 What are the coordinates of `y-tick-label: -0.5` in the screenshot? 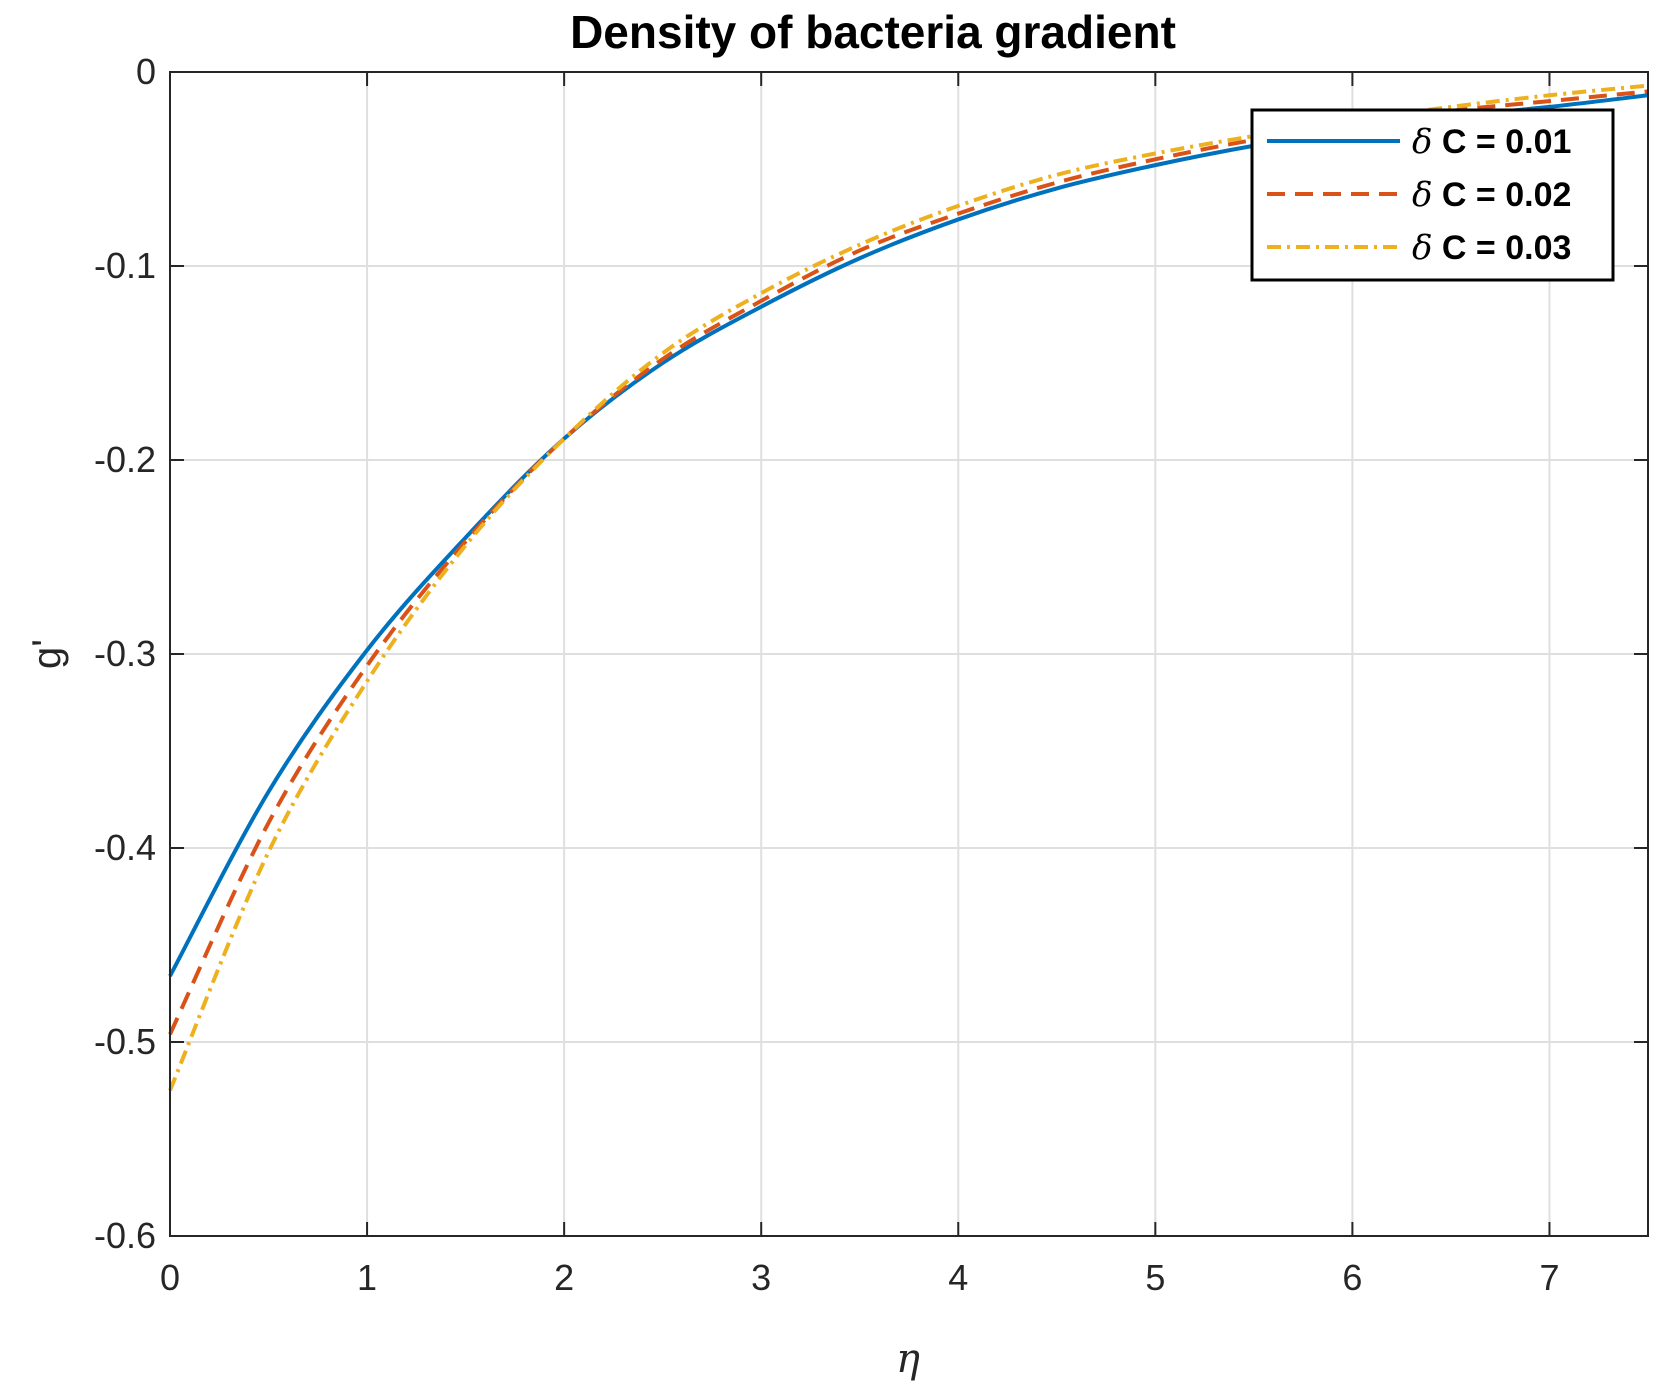 It's located at (125, 1041).